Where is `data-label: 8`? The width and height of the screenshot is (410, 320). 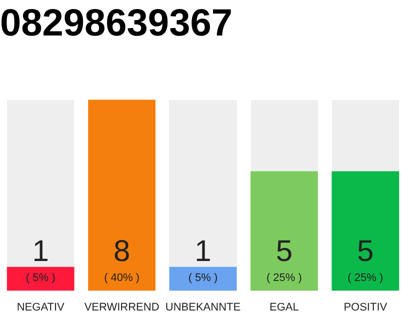
data-label: 8 is located at coordinates (121, 251).